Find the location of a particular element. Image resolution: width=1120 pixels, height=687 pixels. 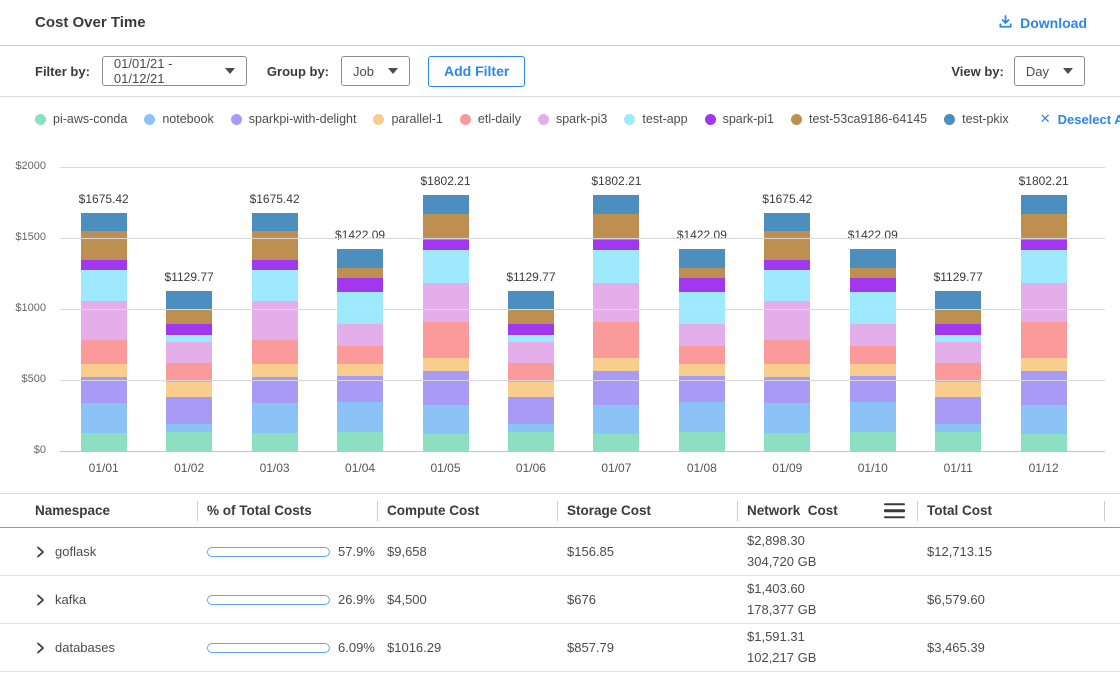

legend-item: spark-pi1 is located at coordinates (739, 119).